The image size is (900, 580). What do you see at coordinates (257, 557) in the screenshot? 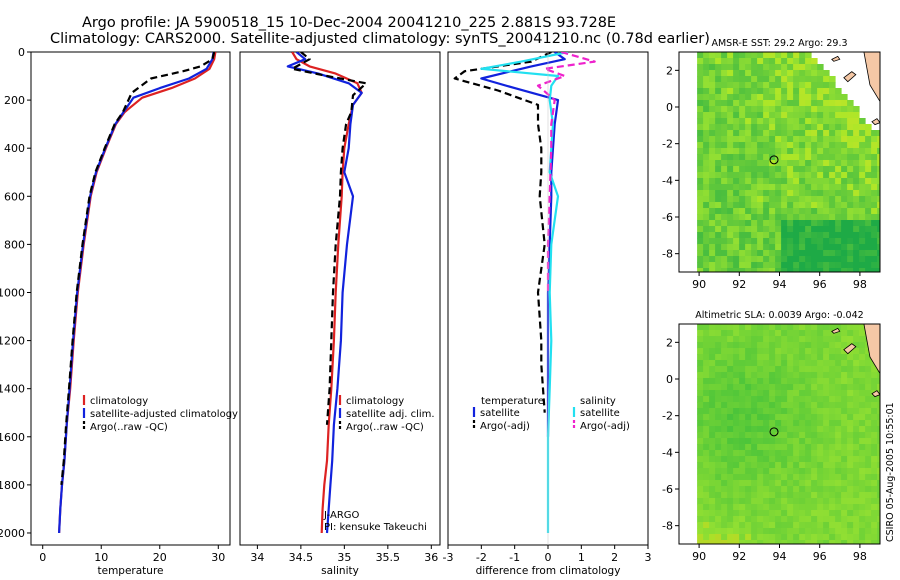
I see `x-tick-label: 34` at bounding box center [257, 557].